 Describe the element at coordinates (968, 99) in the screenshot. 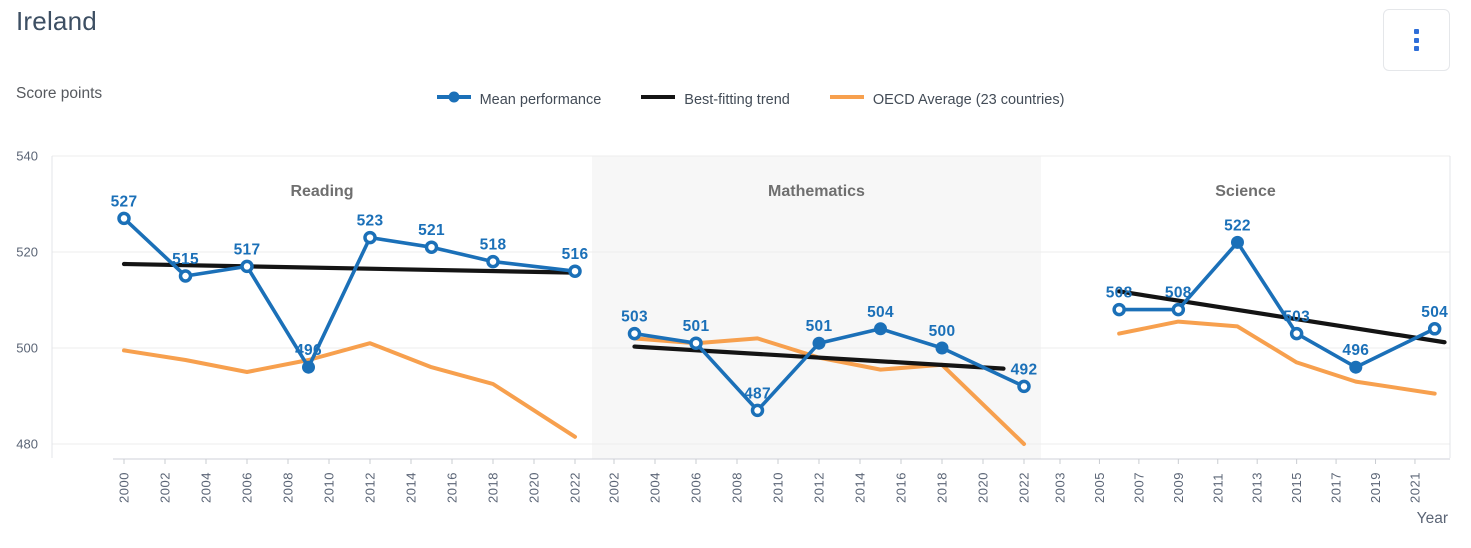

I see `legend-label: OECD Average (23 countries)` at that location.